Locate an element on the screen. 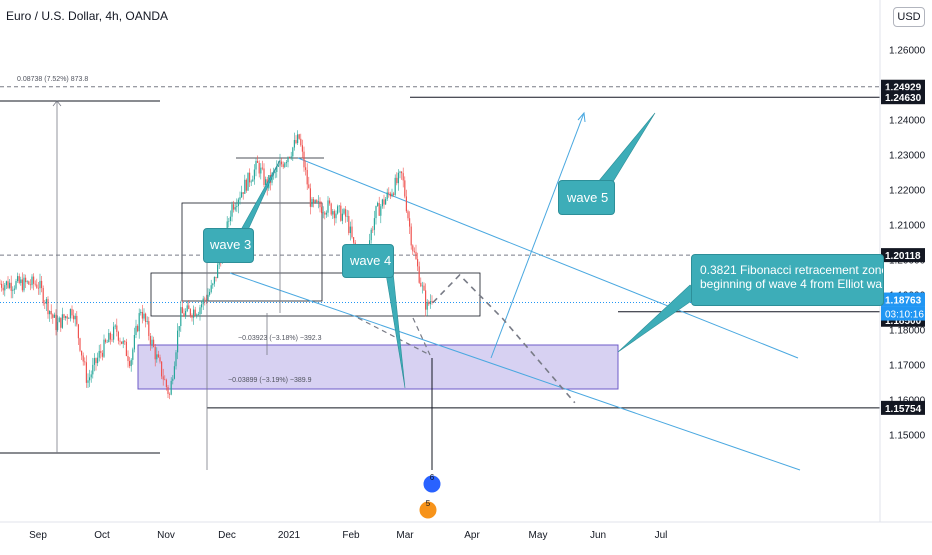 The image size is (932, 555). event-marker-label-2: 5 is located at coordinates (428, 503).